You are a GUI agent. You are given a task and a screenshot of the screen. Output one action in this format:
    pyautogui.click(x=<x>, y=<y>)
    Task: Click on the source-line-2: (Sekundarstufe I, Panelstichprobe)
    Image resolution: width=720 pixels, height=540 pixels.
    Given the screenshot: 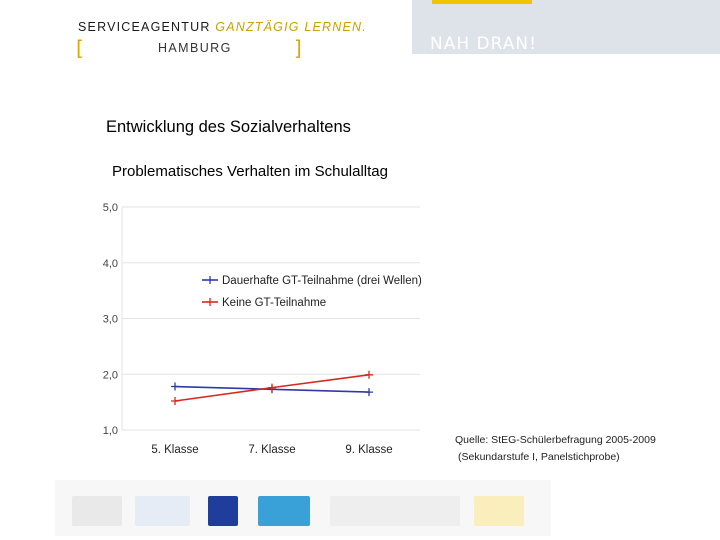 What is the action you would take?
    pyautogui.click(x=539, y=457)
    